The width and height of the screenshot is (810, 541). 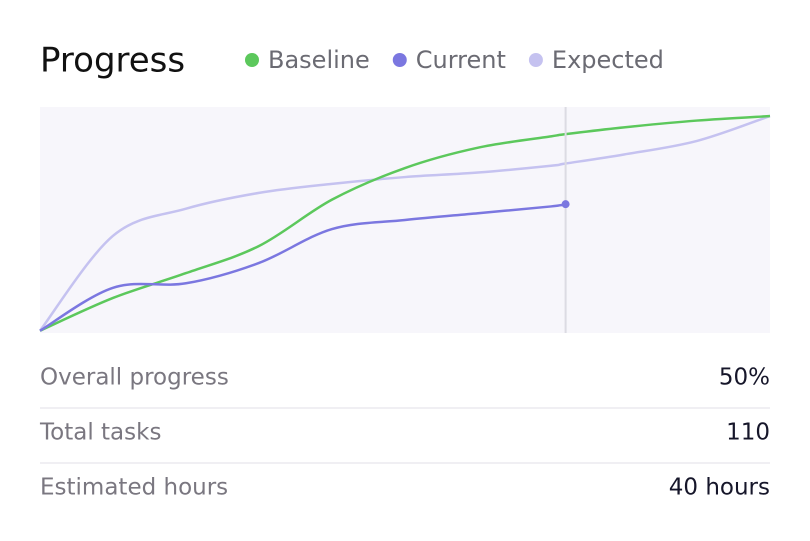 I want to click on stat-label: Total tasks, so click(x=100, y=433).